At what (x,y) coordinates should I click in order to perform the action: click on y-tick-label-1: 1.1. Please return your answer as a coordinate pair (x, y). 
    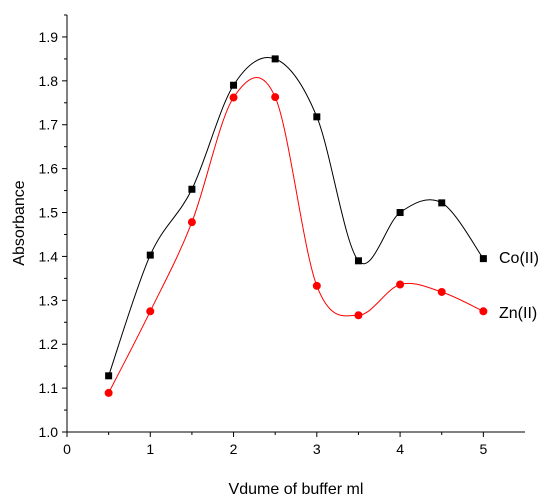
    Looking at the image, I should click on (49, 388).